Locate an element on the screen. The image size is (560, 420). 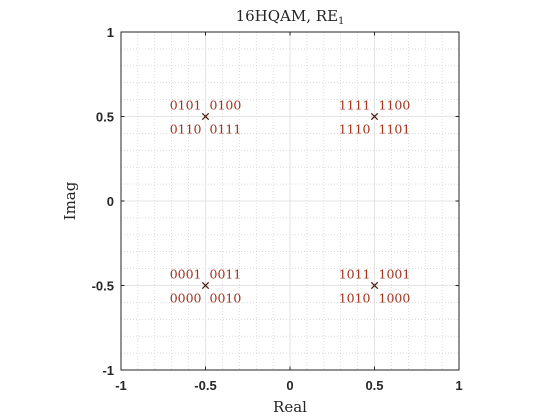
point-label: 0110 is located at coordinates (186, 129).